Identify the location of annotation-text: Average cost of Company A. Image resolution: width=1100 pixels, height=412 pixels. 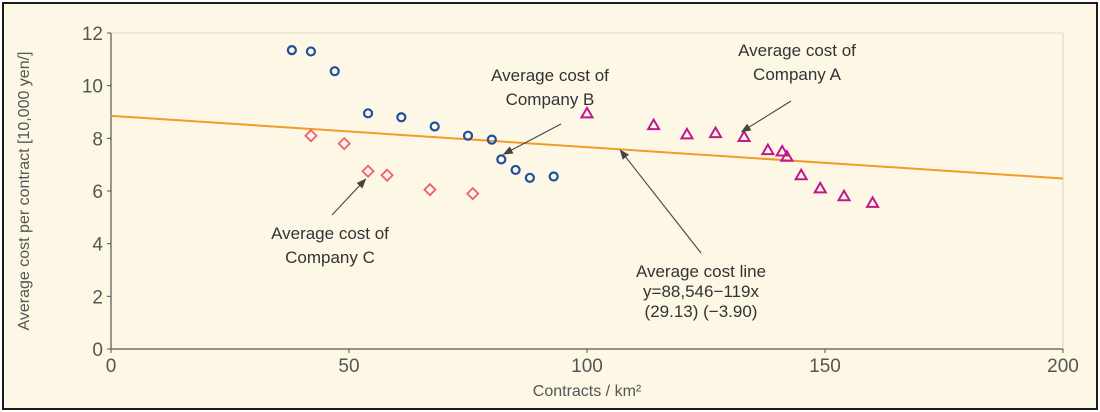
(797, 62).